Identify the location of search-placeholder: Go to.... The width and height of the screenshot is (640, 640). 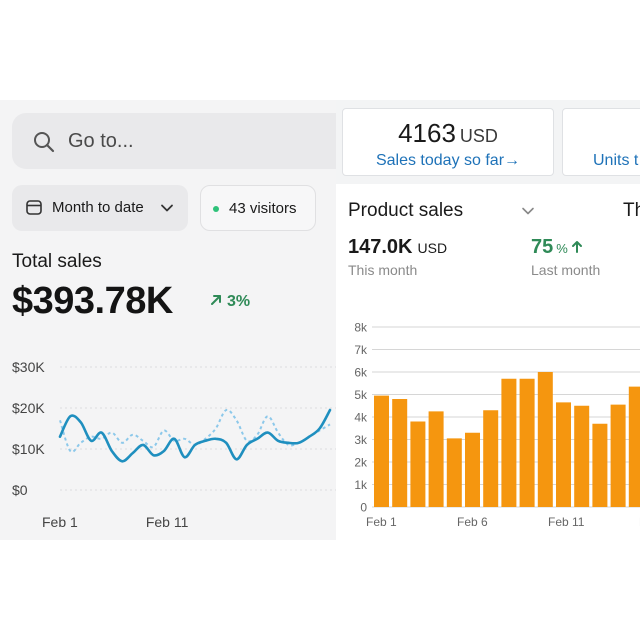
(101, 141).